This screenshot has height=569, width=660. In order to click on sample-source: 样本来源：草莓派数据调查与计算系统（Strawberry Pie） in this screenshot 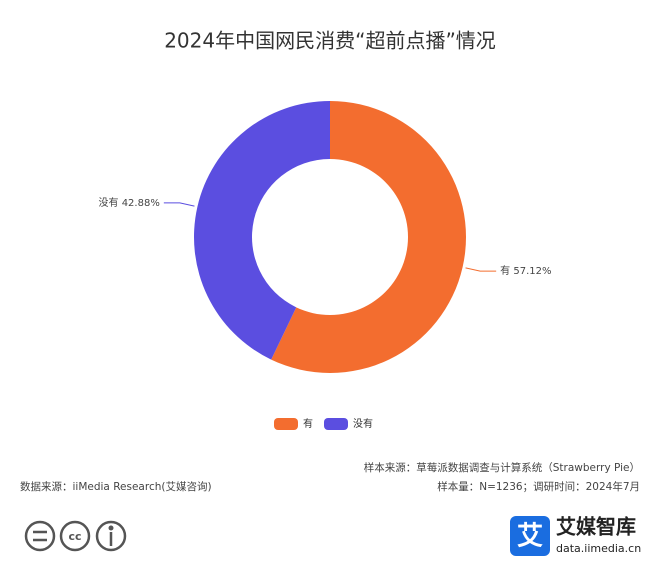, I will do `click(502, 467)`.